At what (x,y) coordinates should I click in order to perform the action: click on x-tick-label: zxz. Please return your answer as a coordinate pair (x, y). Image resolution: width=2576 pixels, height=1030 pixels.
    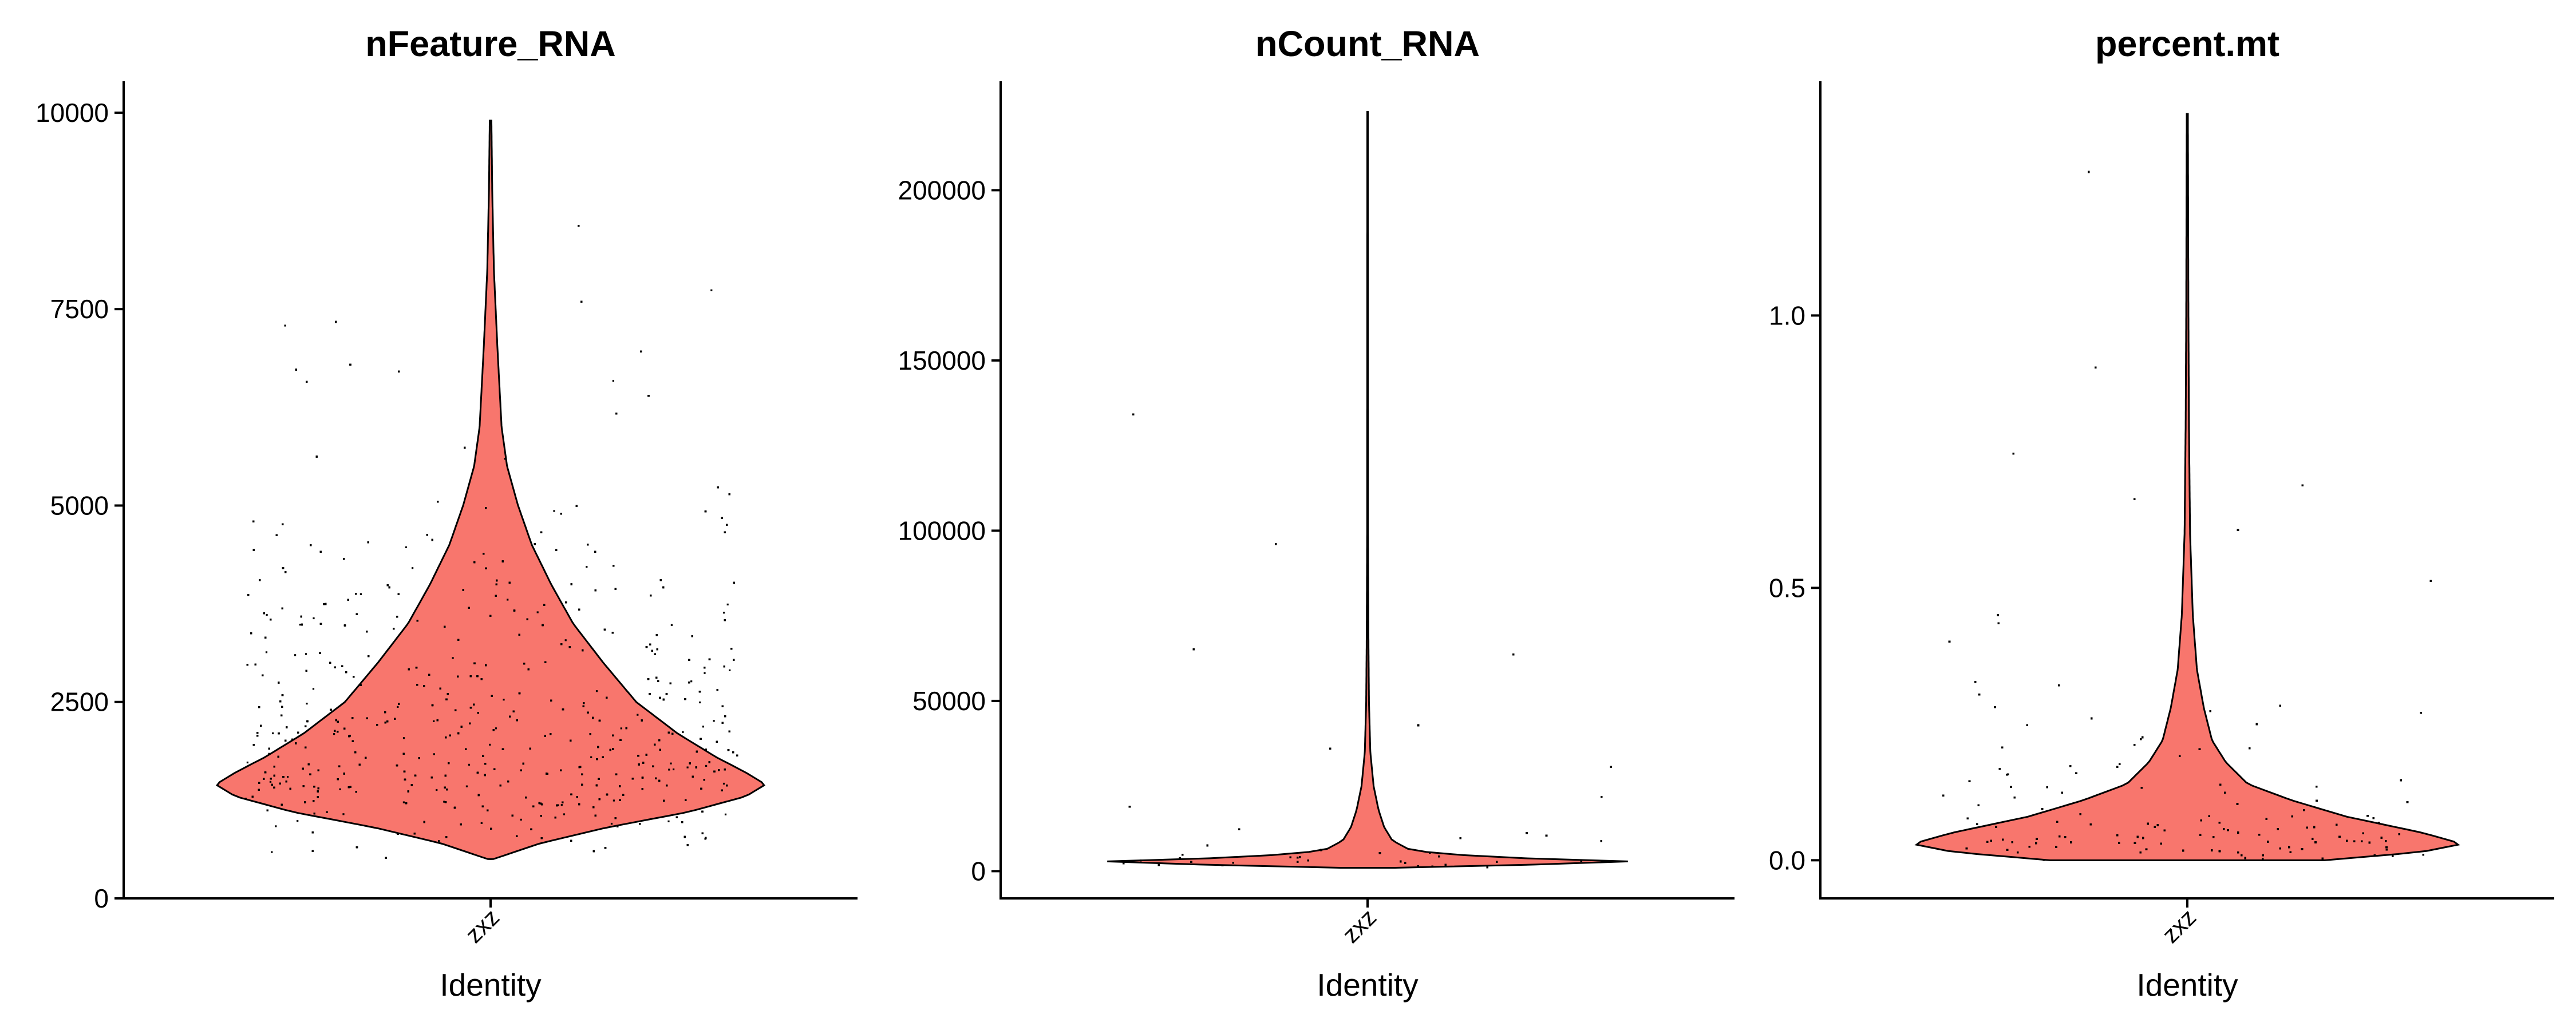
    Looking at the image, I should click on (482, 926).